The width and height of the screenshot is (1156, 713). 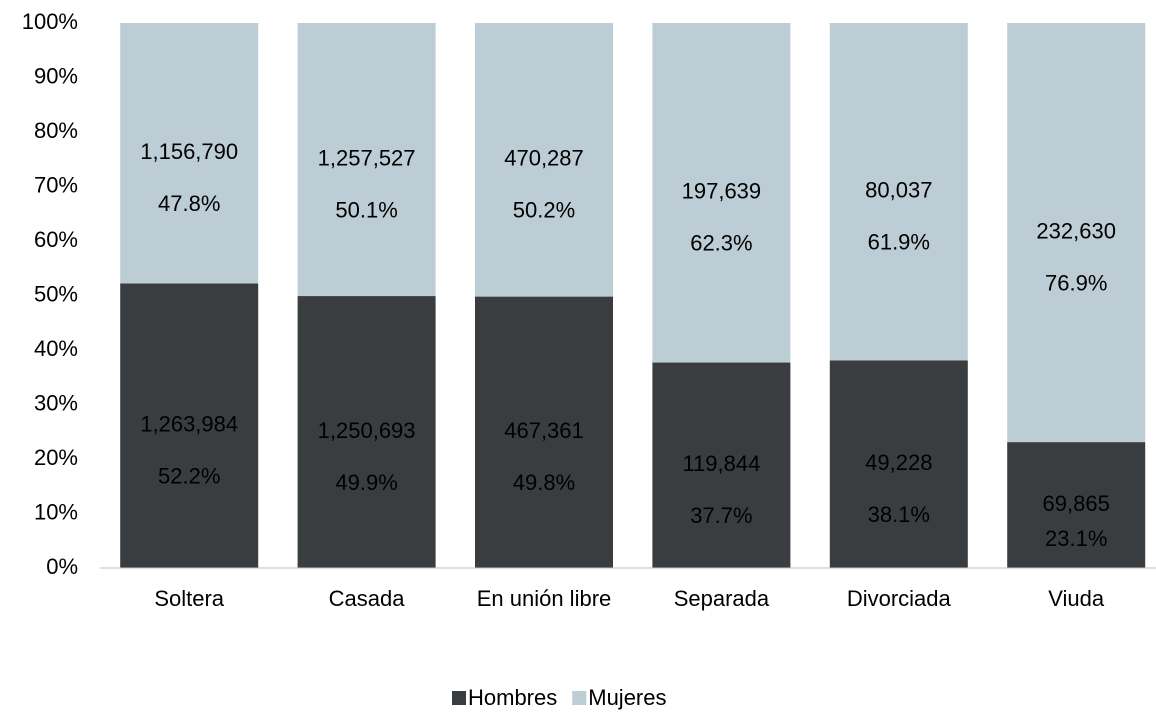 I want to click on count-label: 69,865, so click(x=1076, y=503).